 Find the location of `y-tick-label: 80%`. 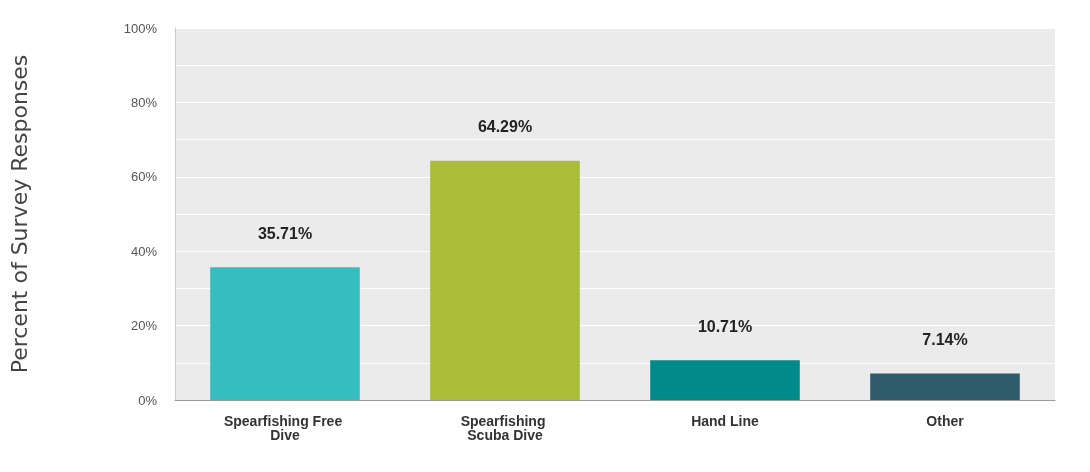

y-tick-label: 80% is located at coordinates (144, 102).